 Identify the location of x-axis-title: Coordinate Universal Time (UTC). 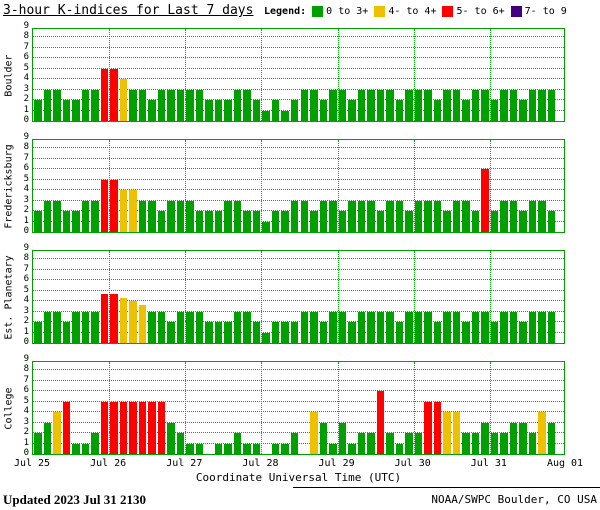
(298, 477).